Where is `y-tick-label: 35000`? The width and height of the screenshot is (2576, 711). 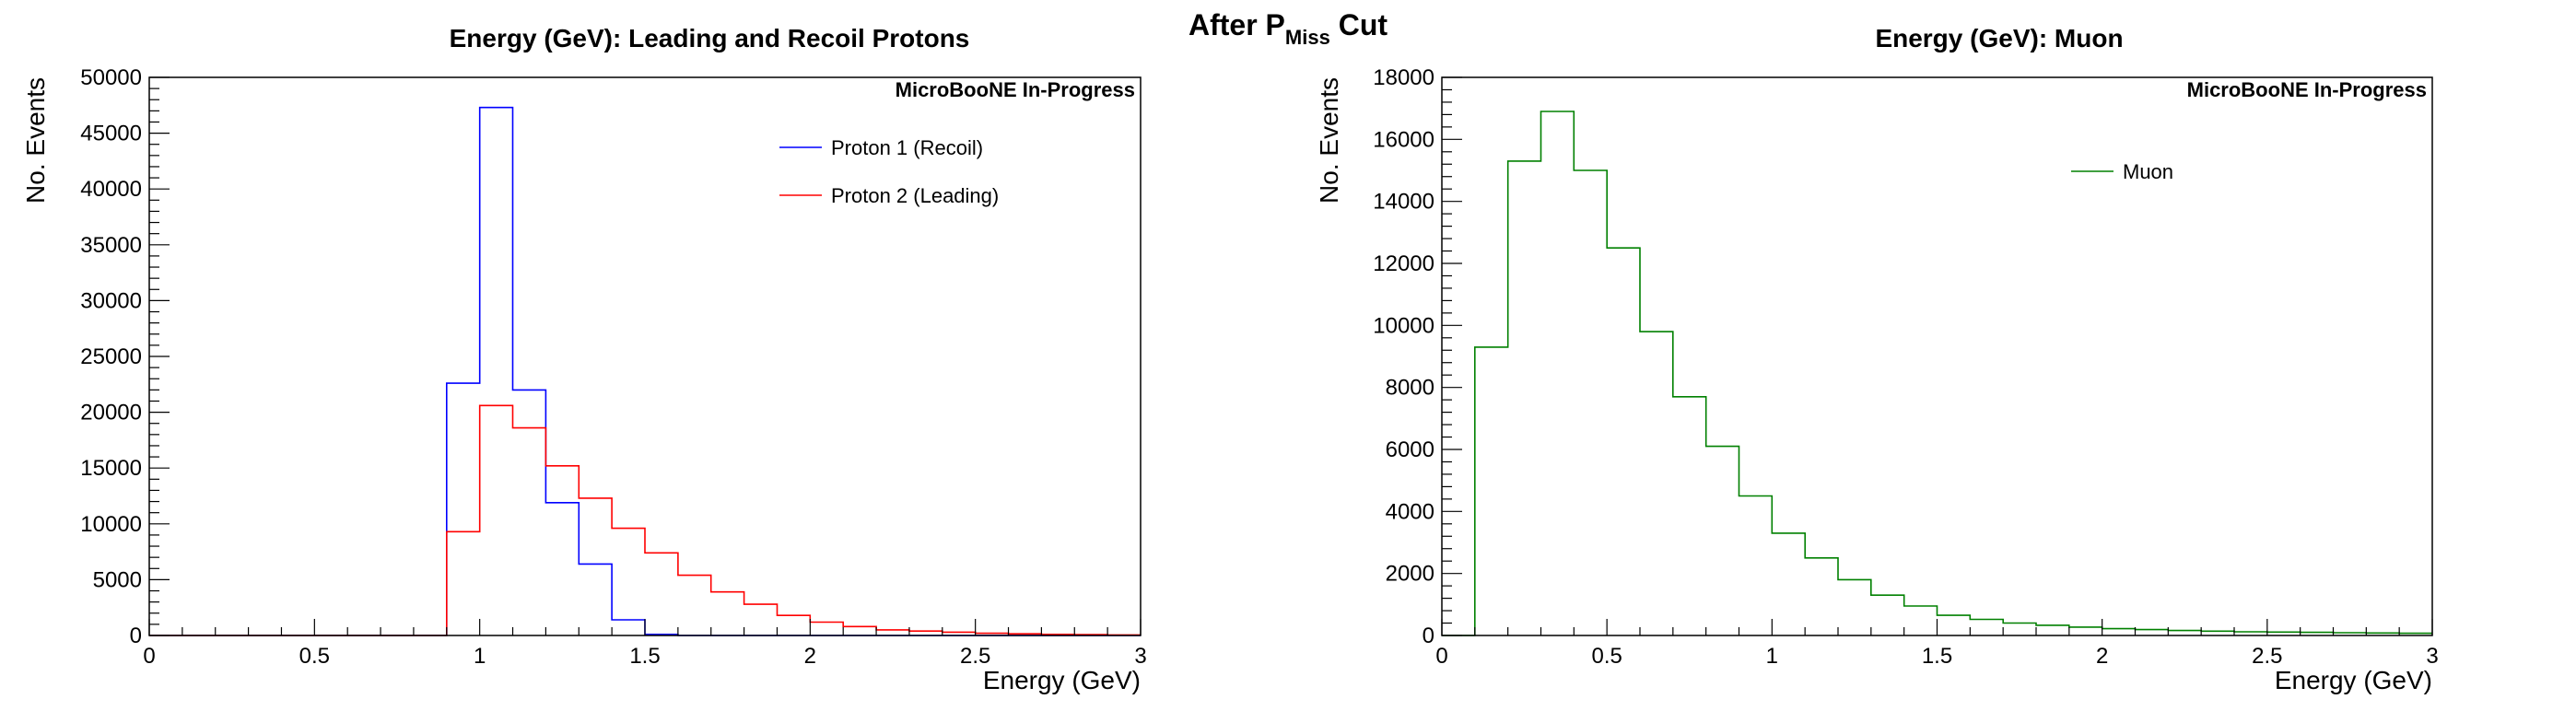 y-tick-label: 35000 is located at coordinates (111, 245).